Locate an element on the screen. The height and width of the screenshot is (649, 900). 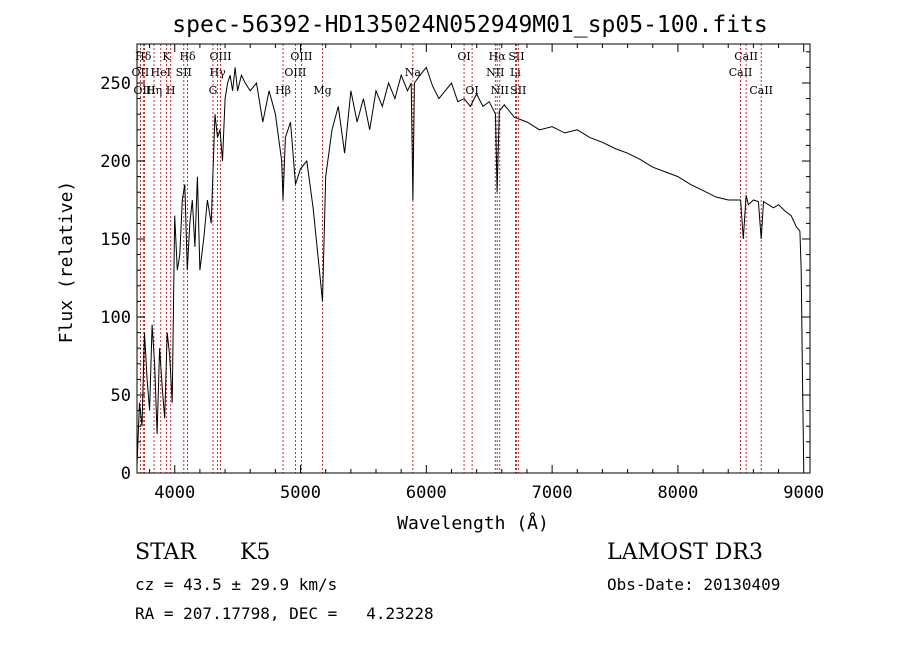
line-marker-label: Mg is located at coordinates (322, 90).